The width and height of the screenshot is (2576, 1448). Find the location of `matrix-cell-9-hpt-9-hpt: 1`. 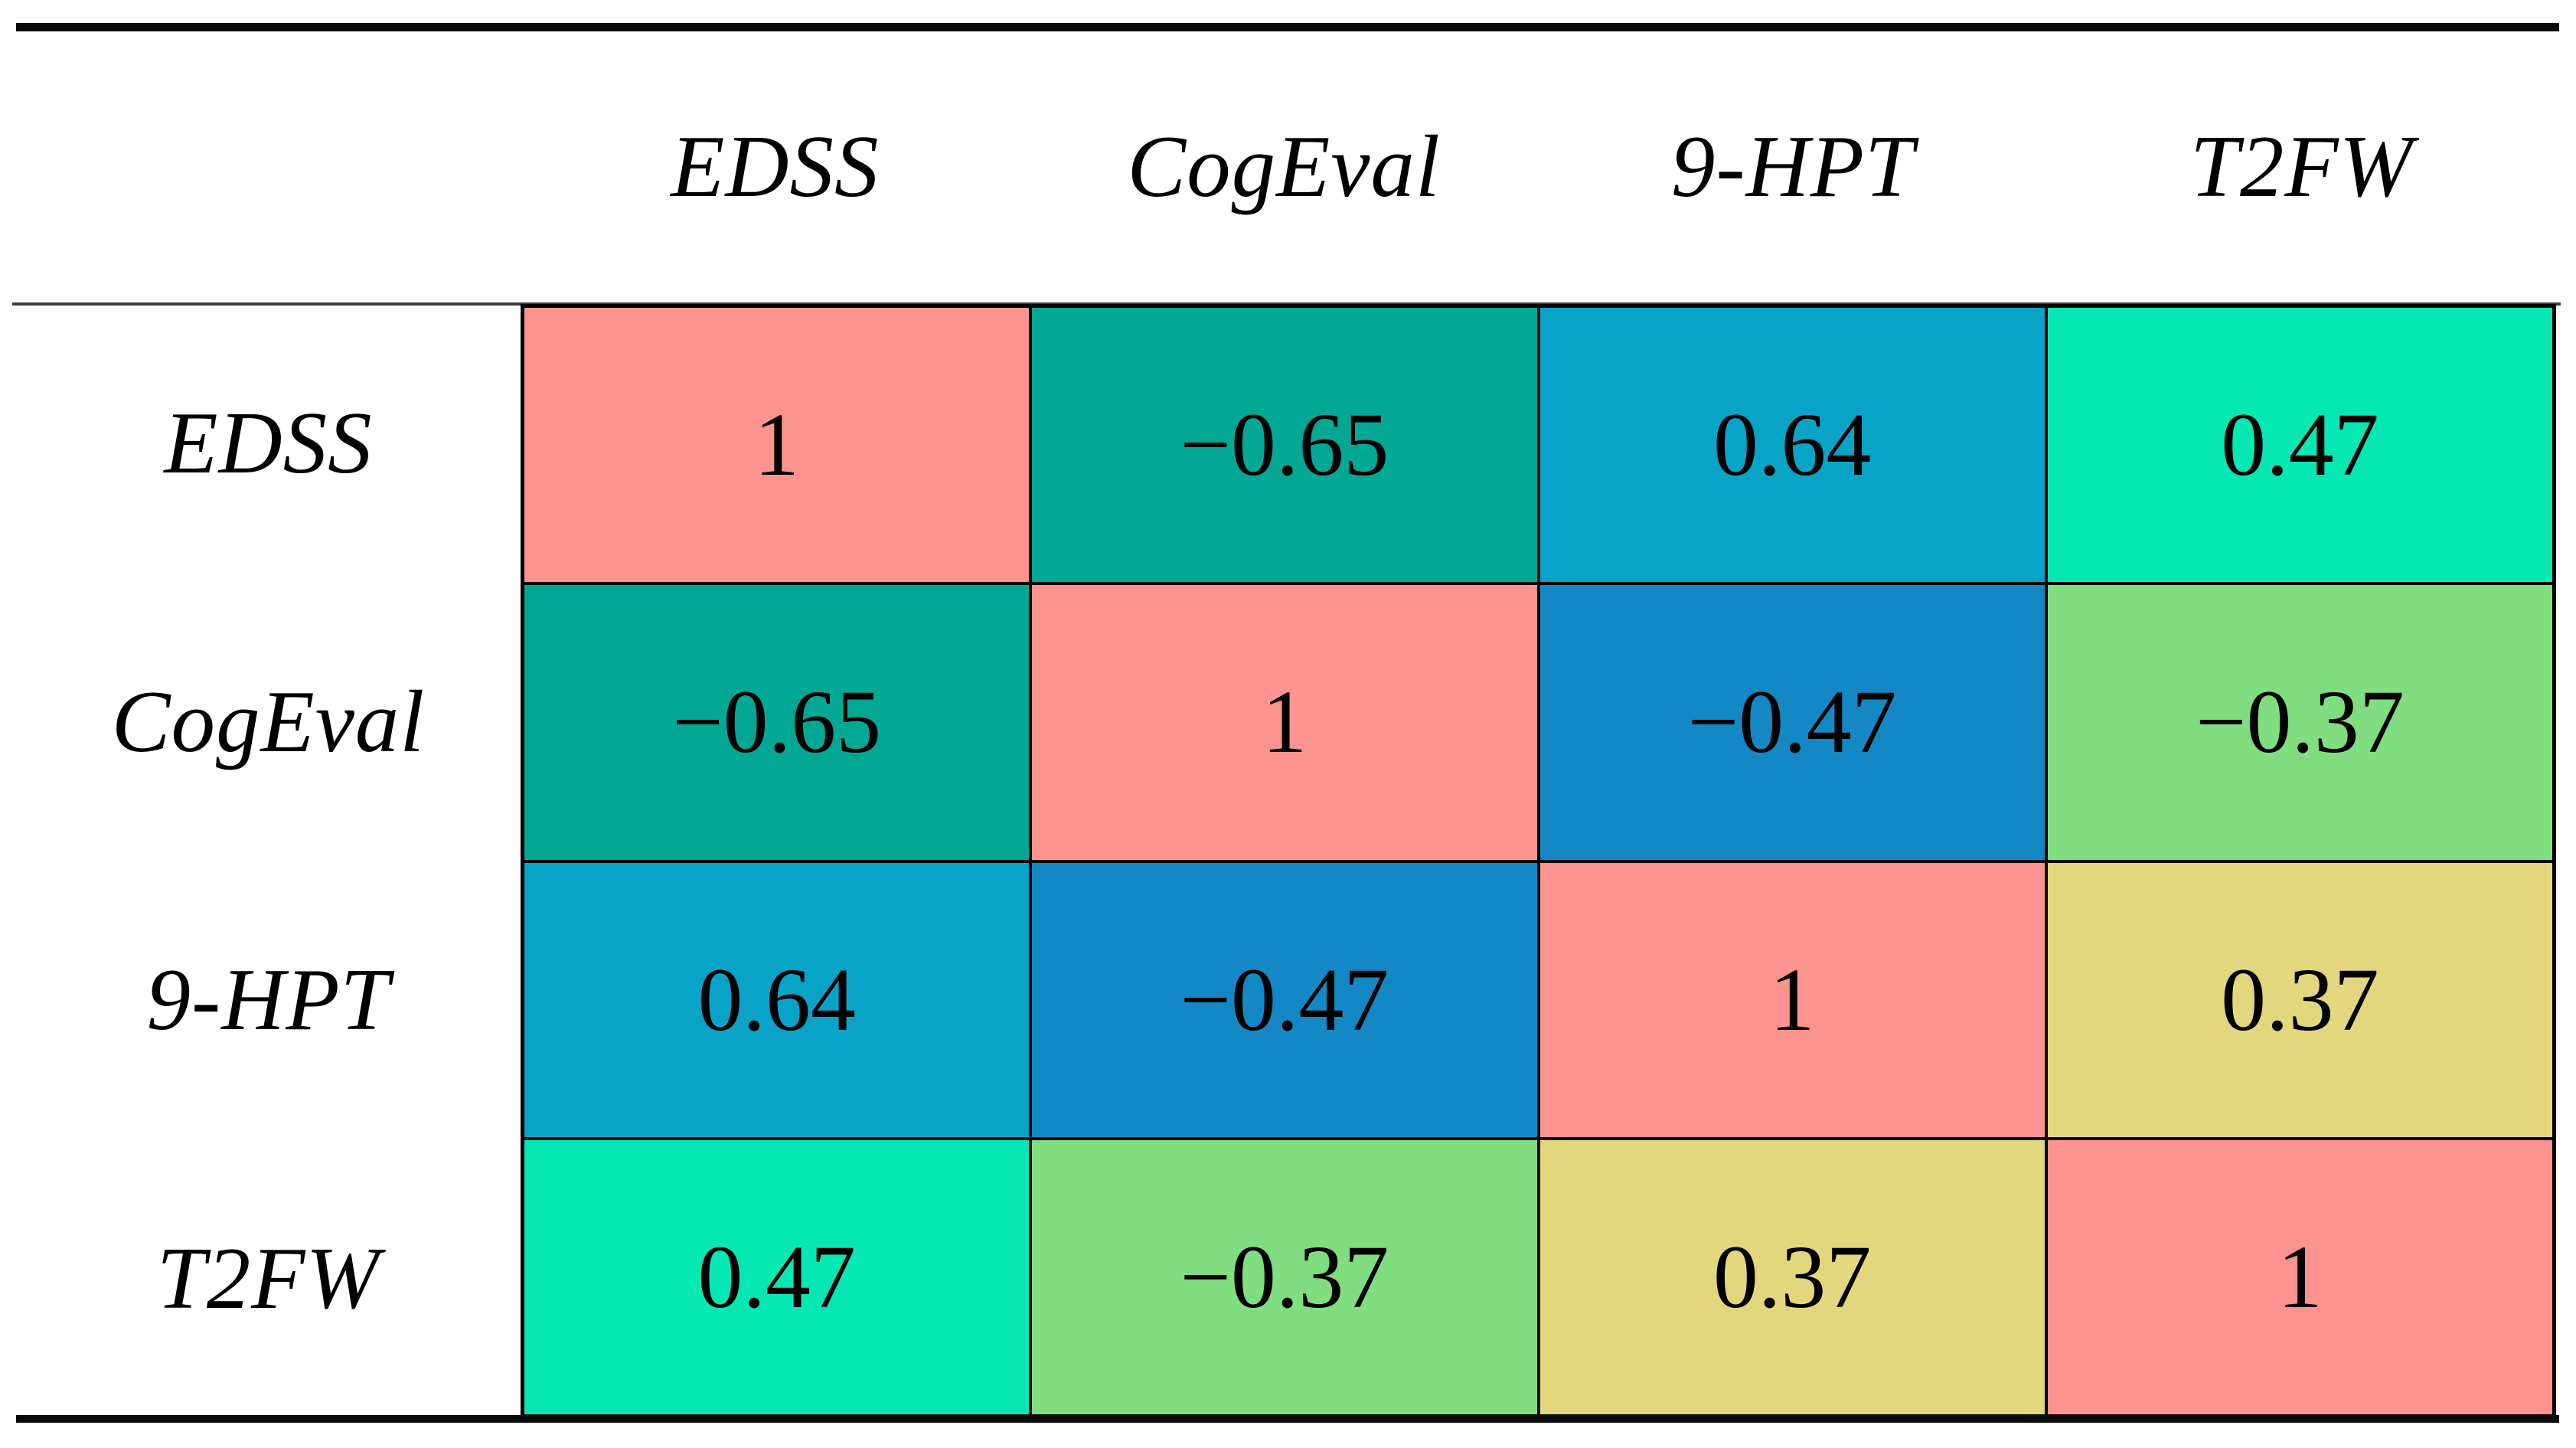

matrix-cell-9-hpt-9-hpt: 1 is located at coordinates (1792, 1000).